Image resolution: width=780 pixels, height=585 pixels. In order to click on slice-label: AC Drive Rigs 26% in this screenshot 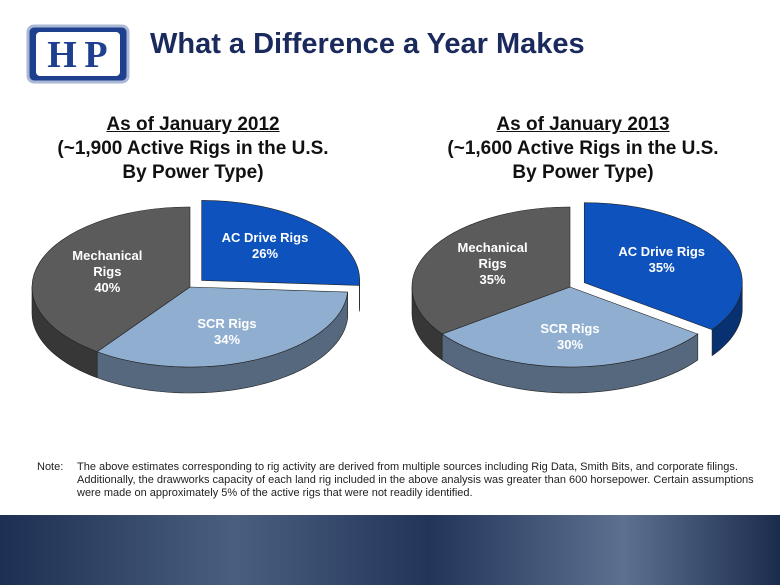, I will do `click(265, 246)`.